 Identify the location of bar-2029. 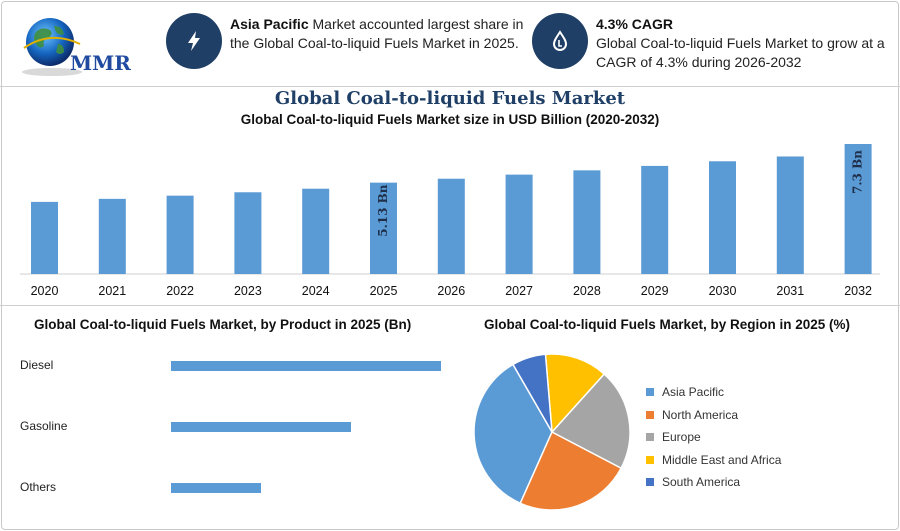
(655, 219).